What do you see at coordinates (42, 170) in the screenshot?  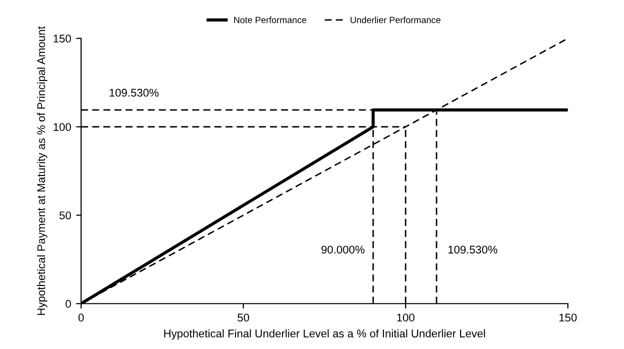 I see `y-axis-title: Hypothetical Payment at Maturity as % of Principal Amount` at bounding box center [42, 170].